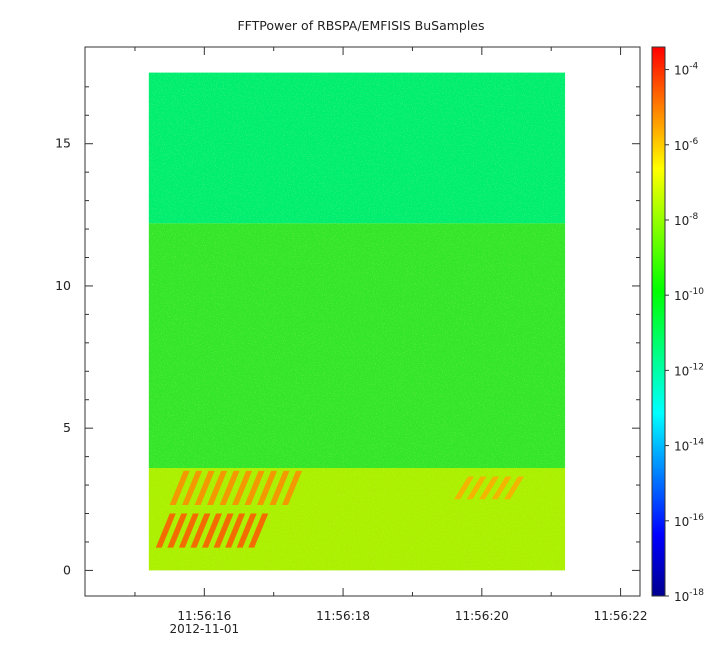 This screenshot has width=724, height=656. Describe the element at coordinates (689, 295) in the screenshot. I see `colorbar-tick-label: 10⁻¹⁰` at that location.